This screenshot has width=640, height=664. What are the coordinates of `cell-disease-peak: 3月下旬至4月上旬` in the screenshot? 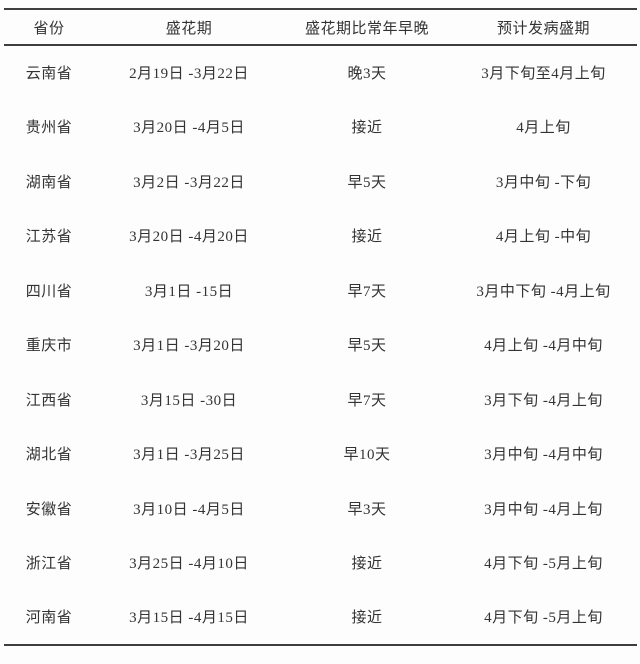 It's located at (543, 74).